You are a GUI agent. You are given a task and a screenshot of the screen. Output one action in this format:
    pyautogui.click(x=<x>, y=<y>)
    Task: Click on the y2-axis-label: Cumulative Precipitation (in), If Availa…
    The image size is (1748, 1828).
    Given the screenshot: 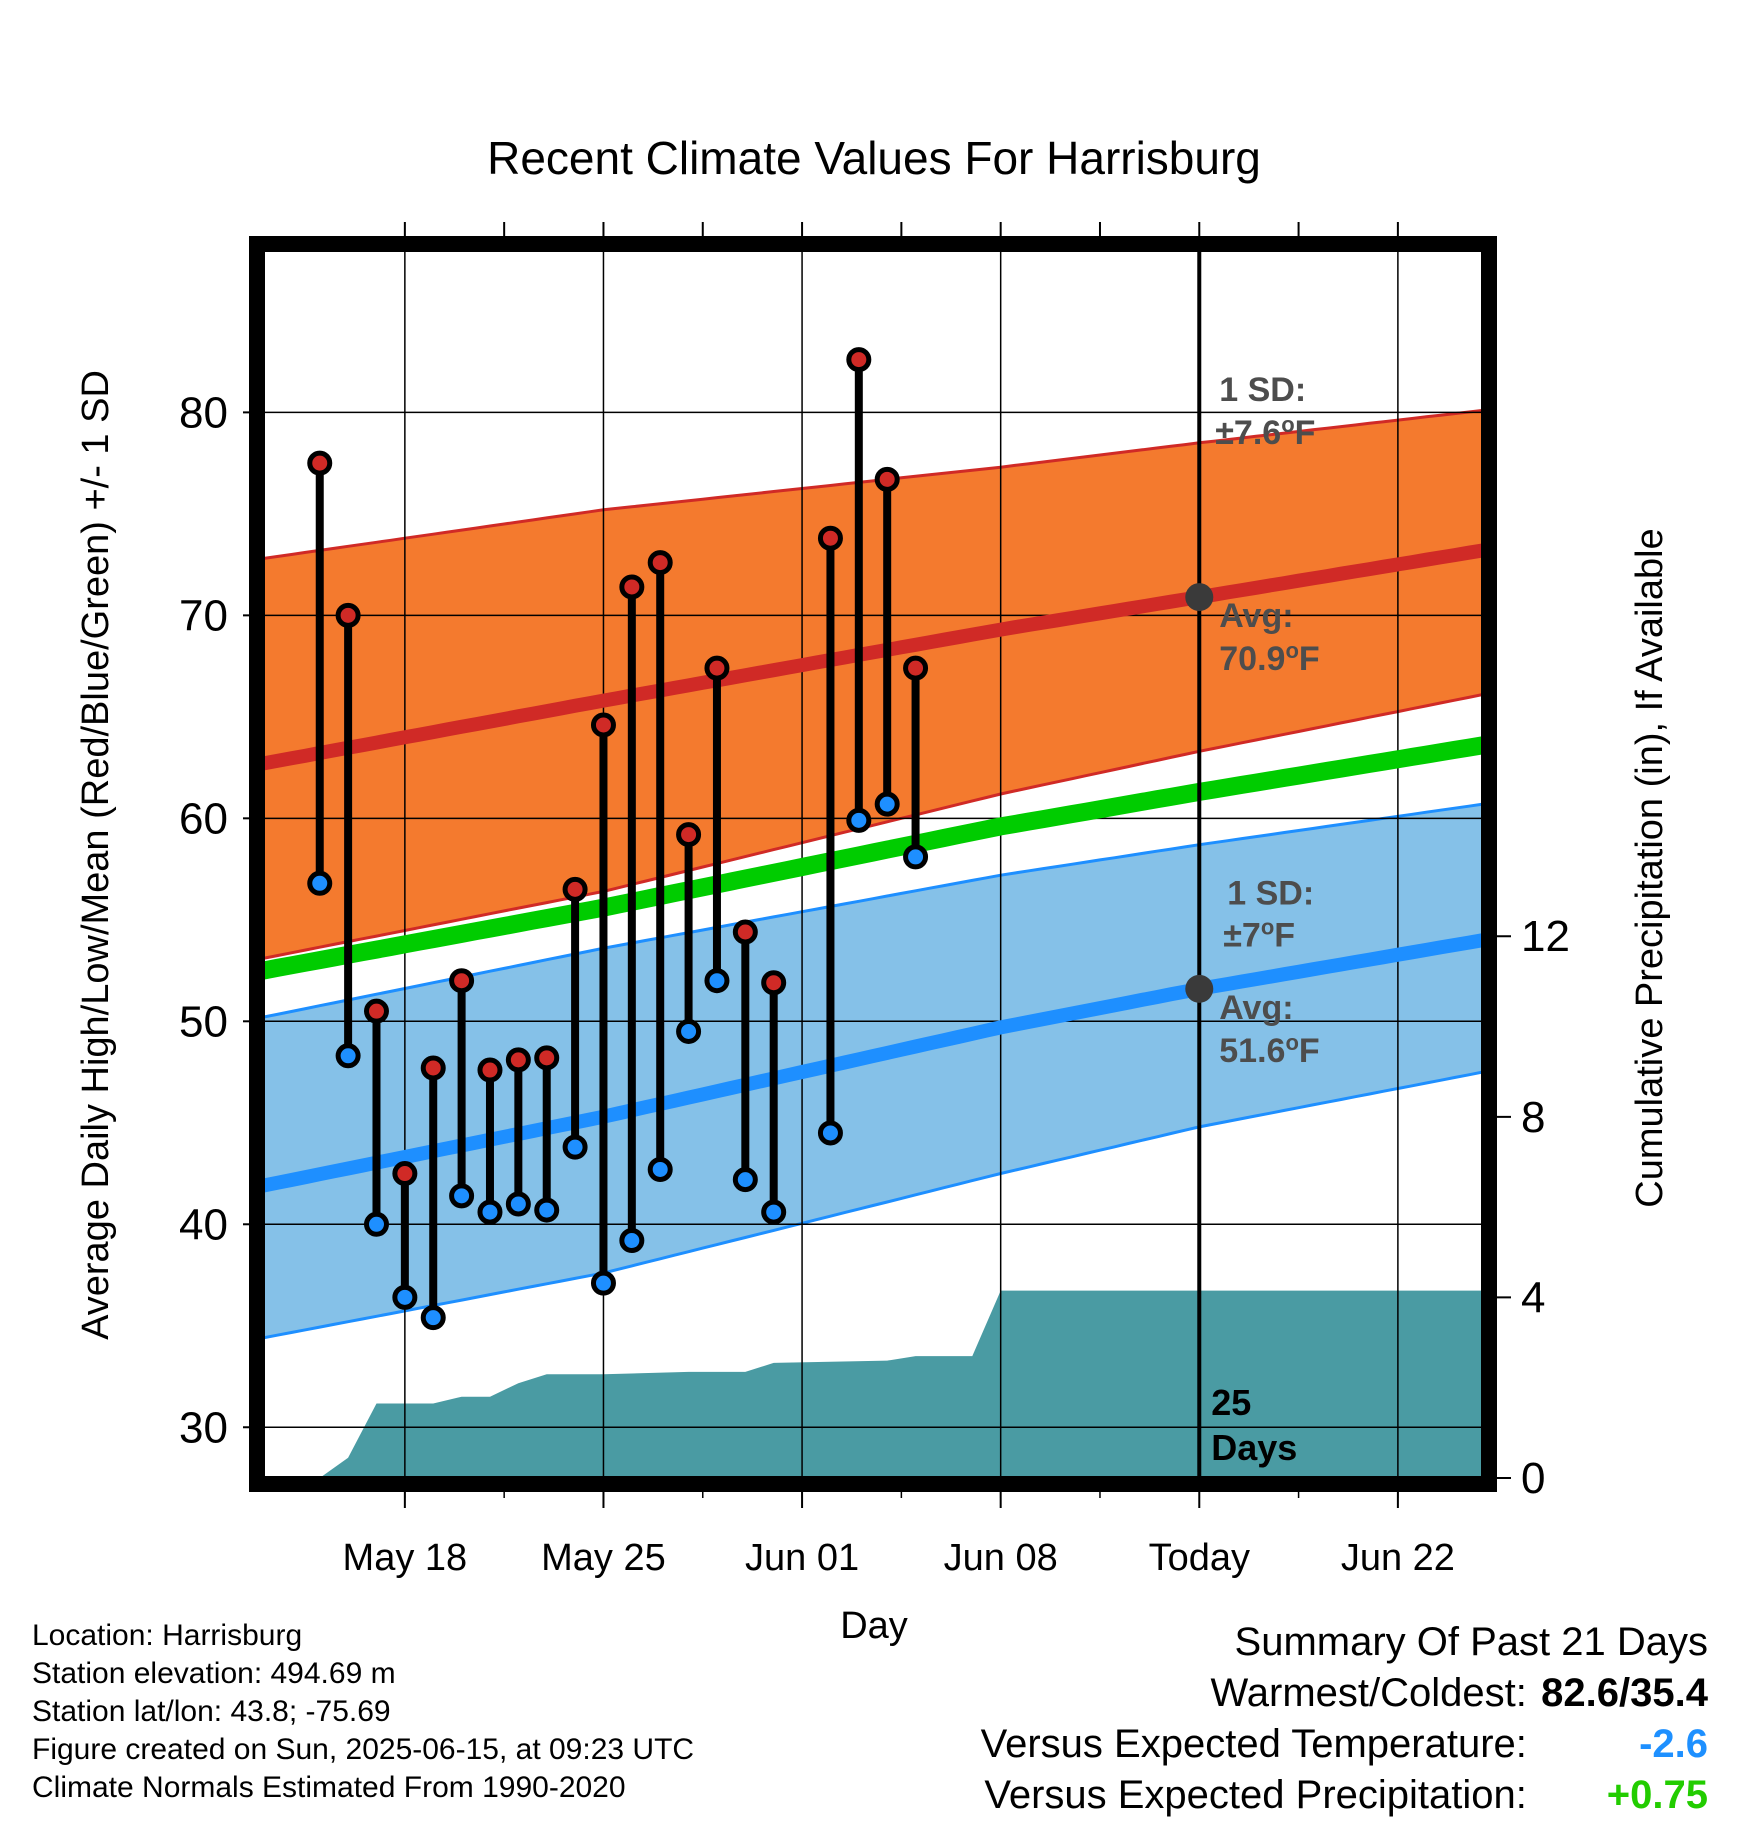 What is the action you would take?
    pyautogui.click(x=1650, y=867)
    